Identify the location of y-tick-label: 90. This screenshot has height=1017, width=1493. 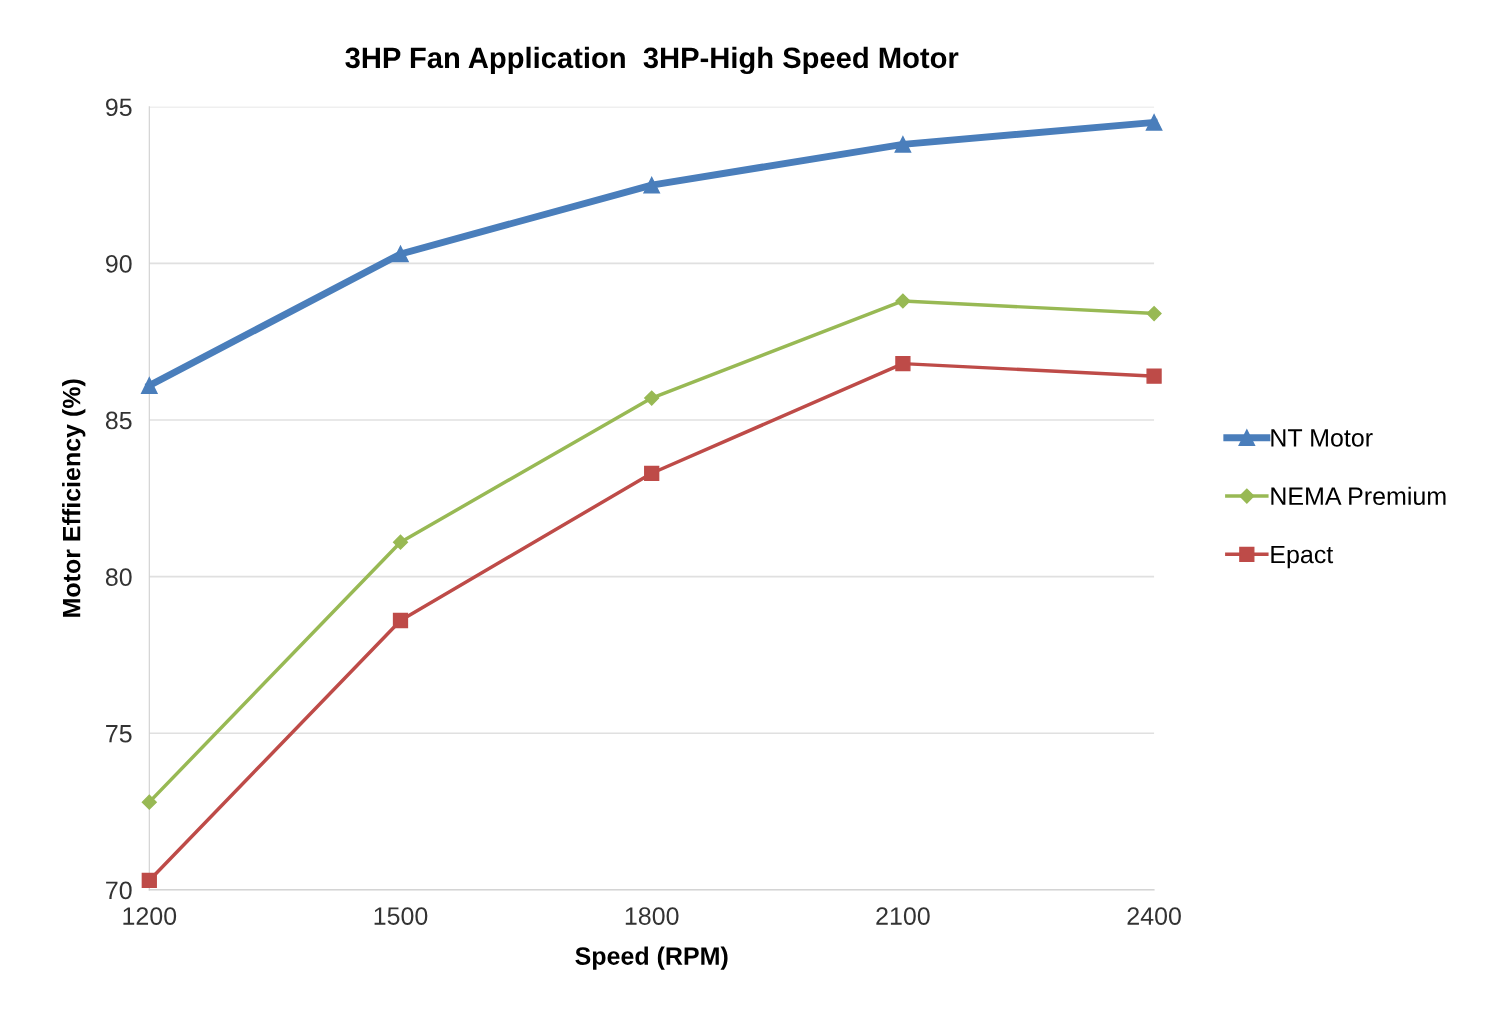
(119, 264).